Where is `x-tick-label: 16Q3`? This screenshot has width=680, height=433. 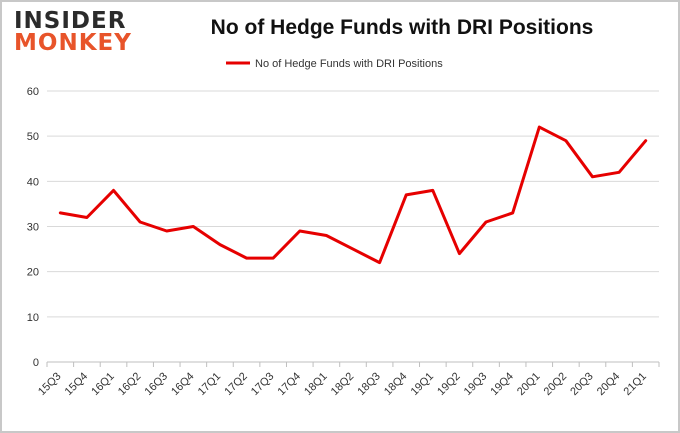
x-tick-label: 16Q3 is located at coordinates (157, 384).